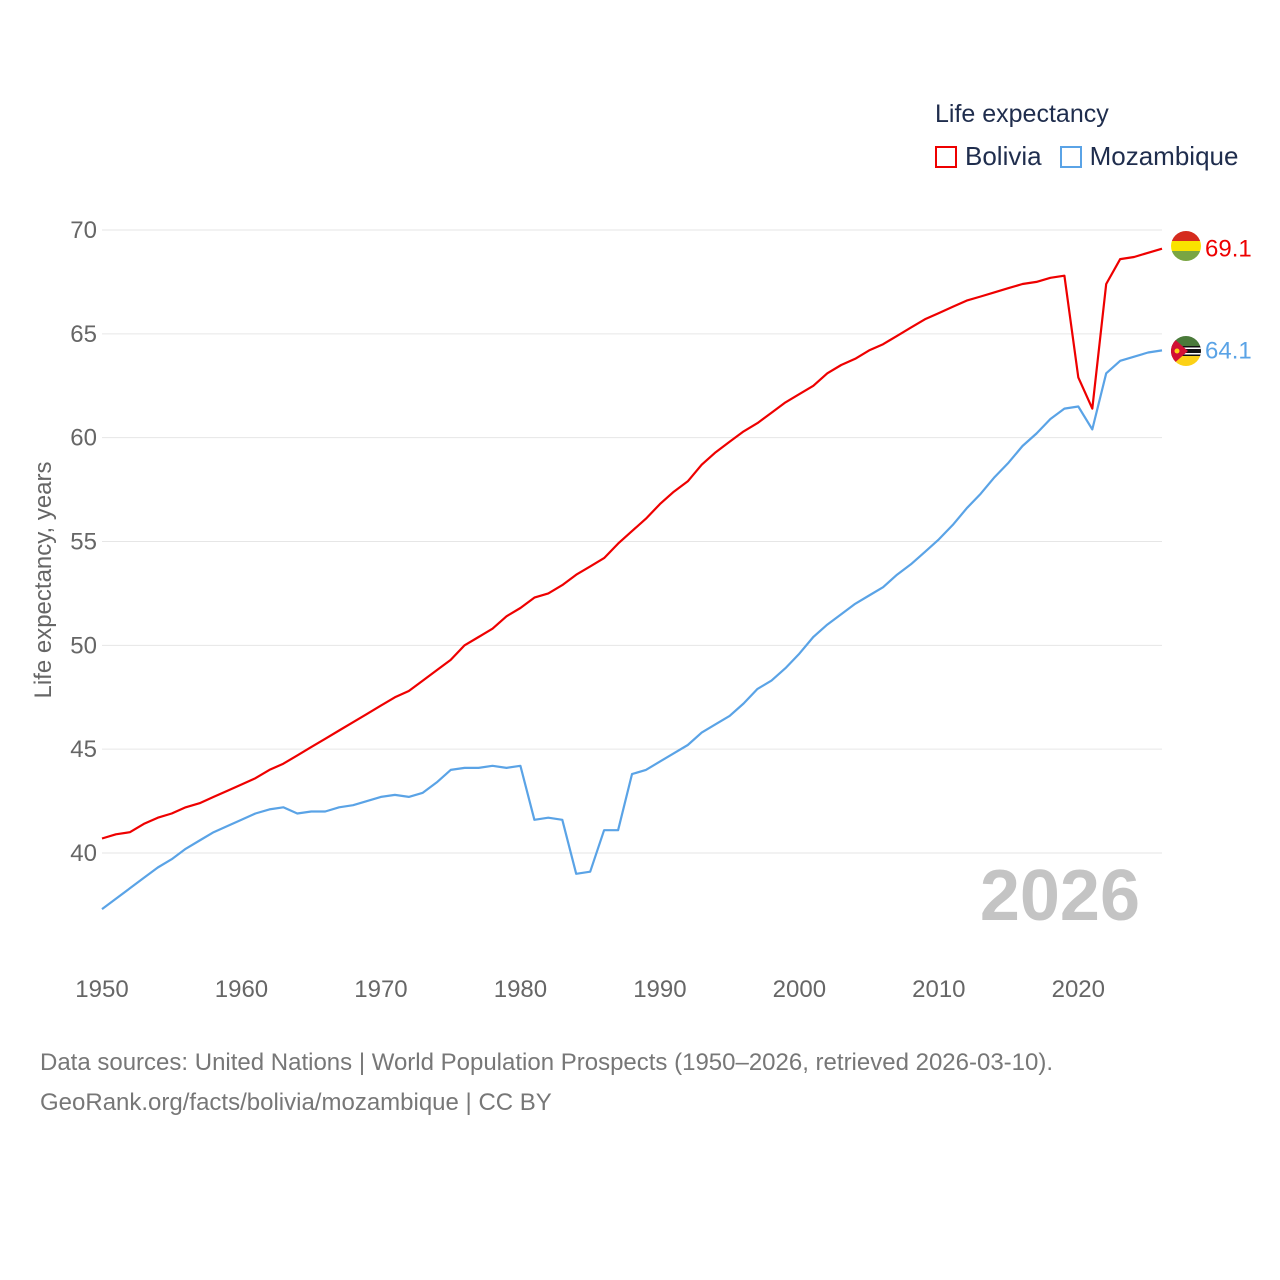 Image resolution: width=1280 pixels, height=1280 pixels. Describe the element at coordinates (1003, 156) in the screenshot. I see `legend-label-bolivia: Bolivia` at that location.